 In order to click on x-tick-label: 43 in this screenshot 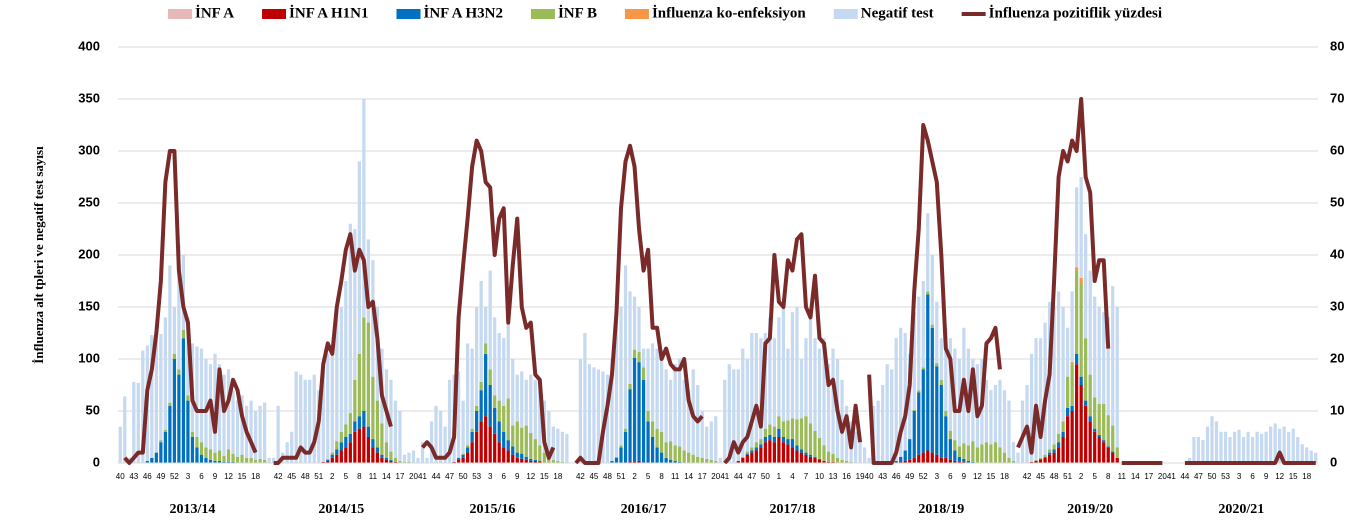, I will do `click(133, 476)`.